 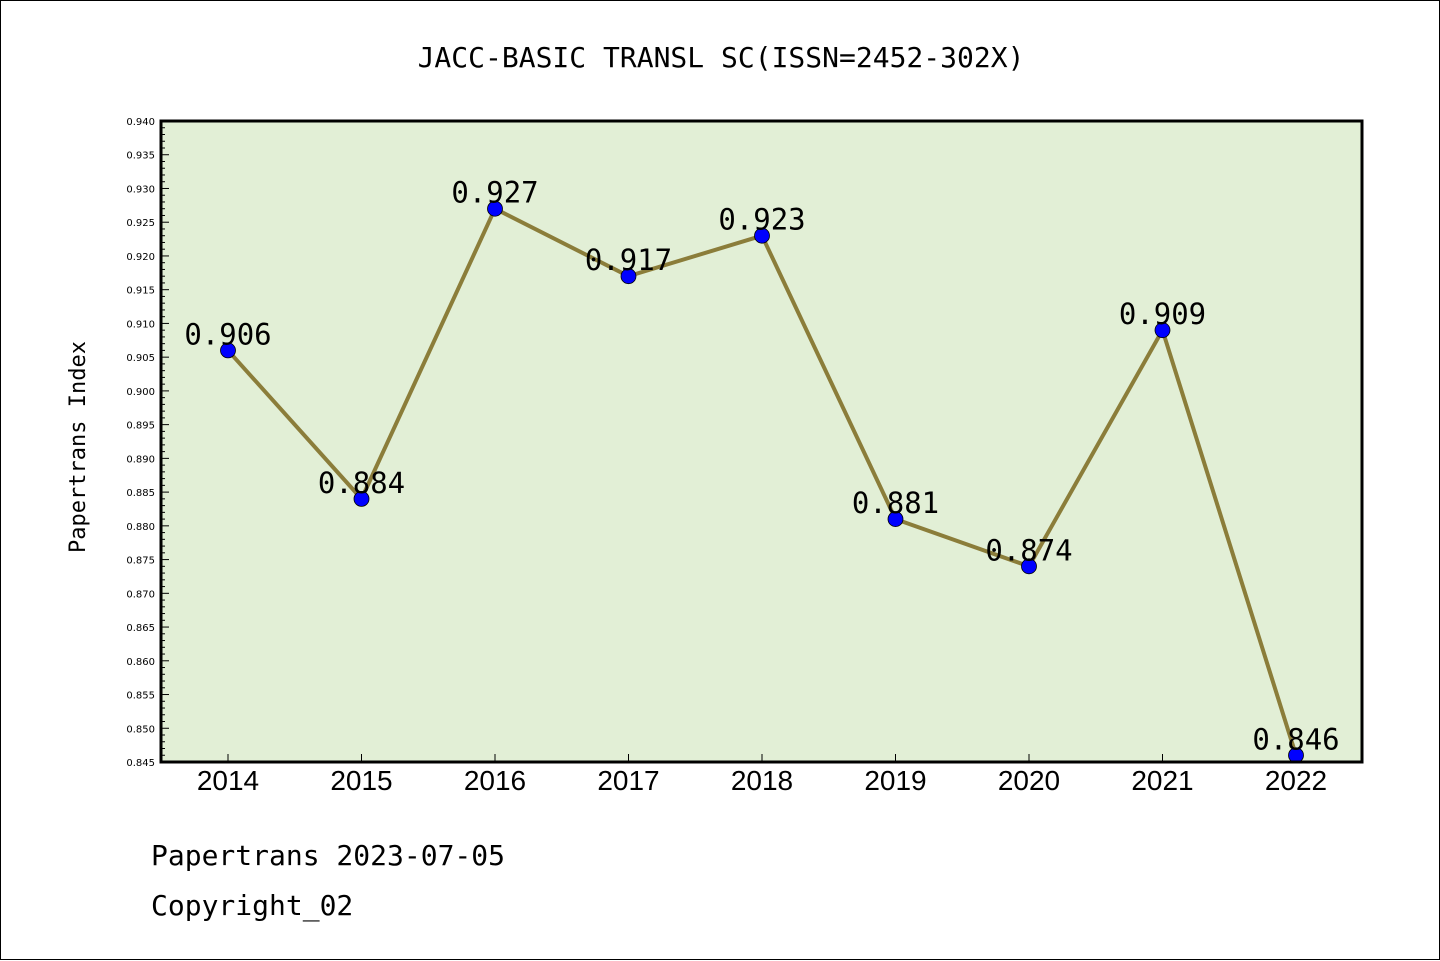 What do you see at coordinates (361, 780) in the screenshot?
I see `x-tick-label: 2015` at bounding box center [361, 780].